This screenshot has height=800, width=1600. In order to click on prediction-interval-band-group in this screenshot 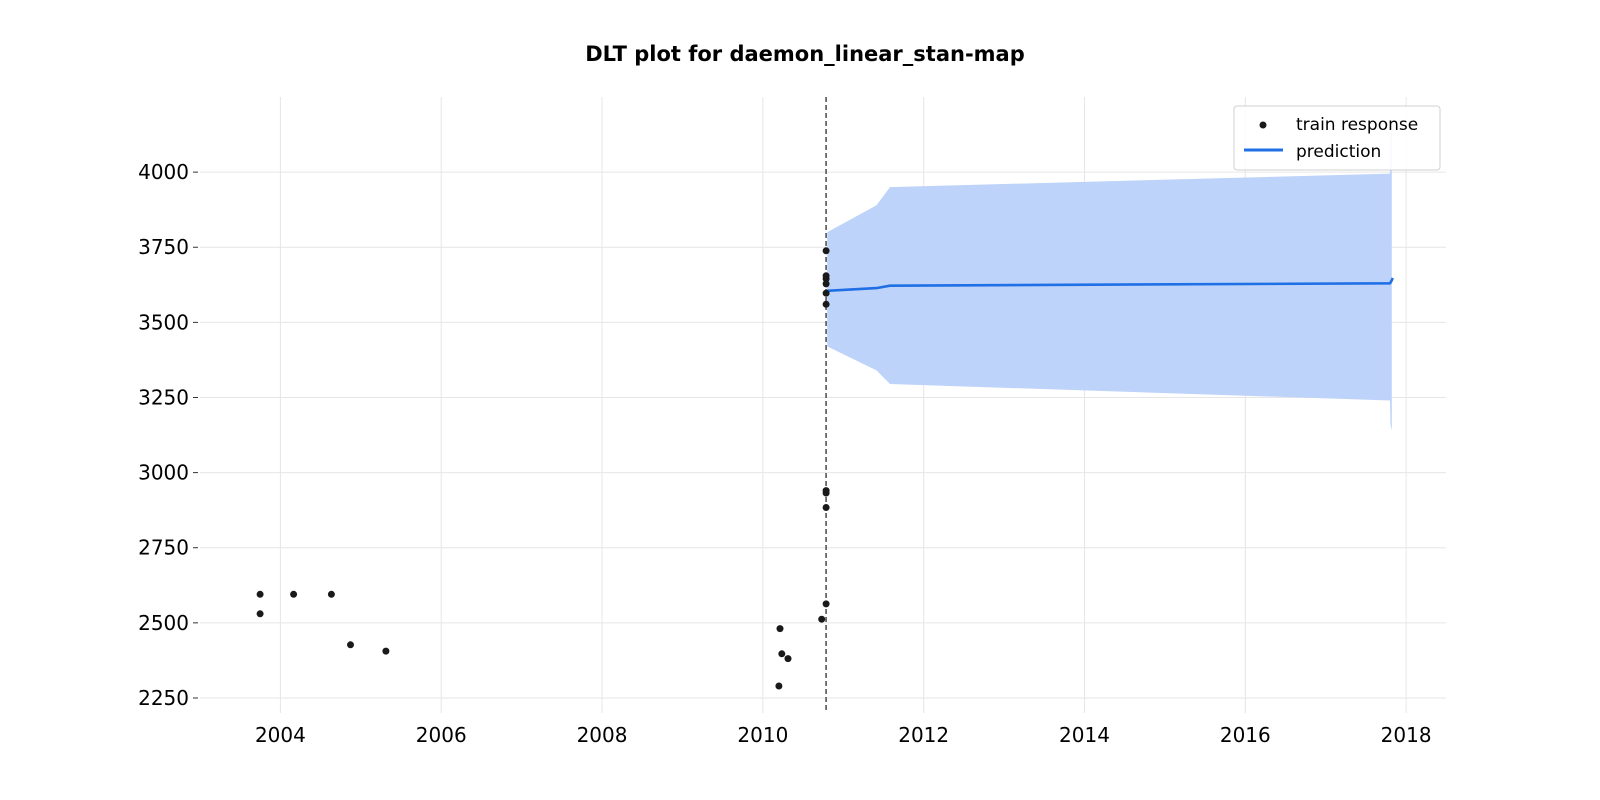, I will do `click(1109, 279)`.